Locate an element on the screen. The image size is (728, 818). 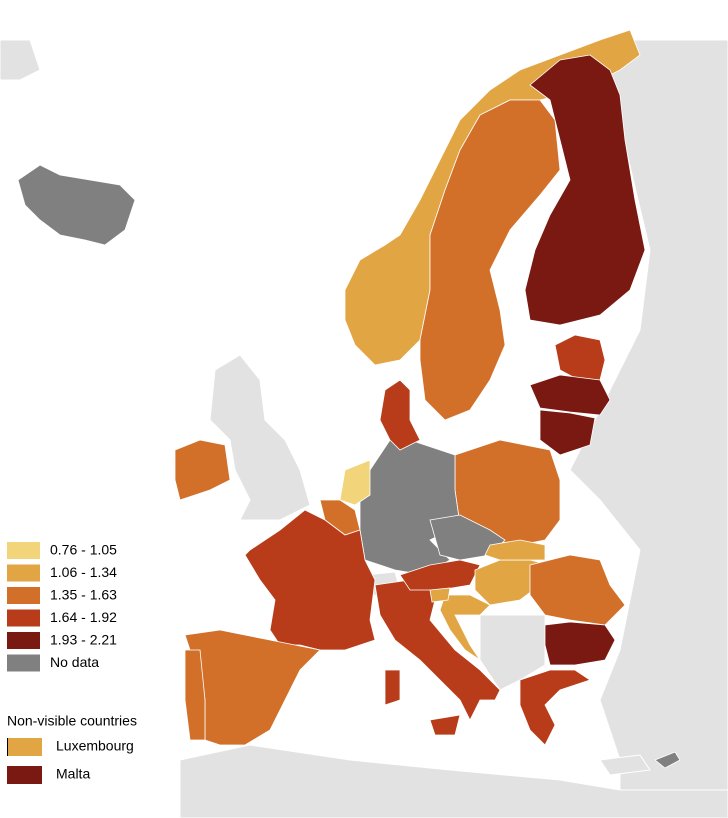
africa is located at coordinates (453, 781).